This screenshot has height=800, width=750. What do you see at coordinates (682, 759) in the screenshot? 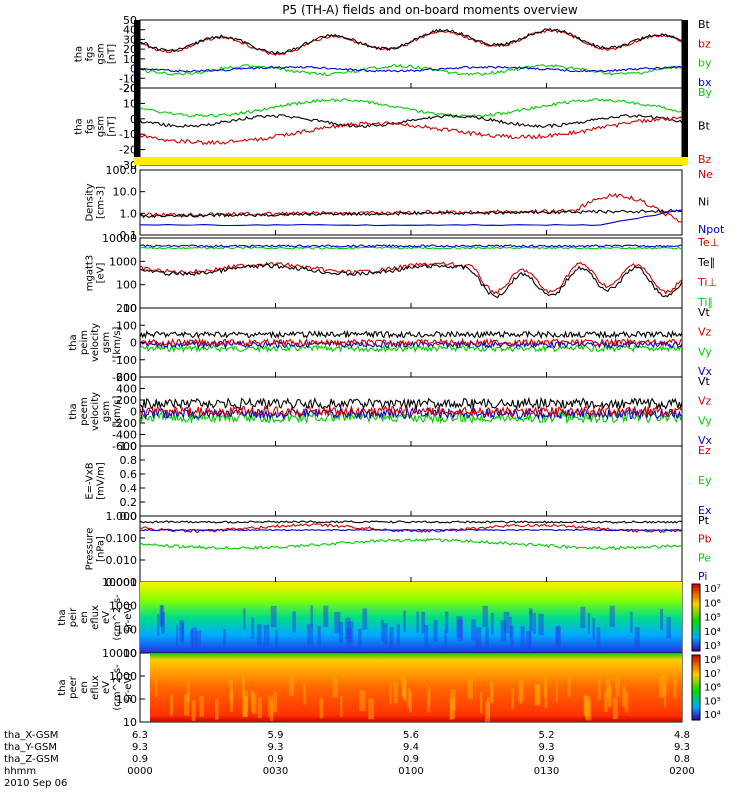
I see `x-annotation-value: 0.8` at bounding box center [682, 759].